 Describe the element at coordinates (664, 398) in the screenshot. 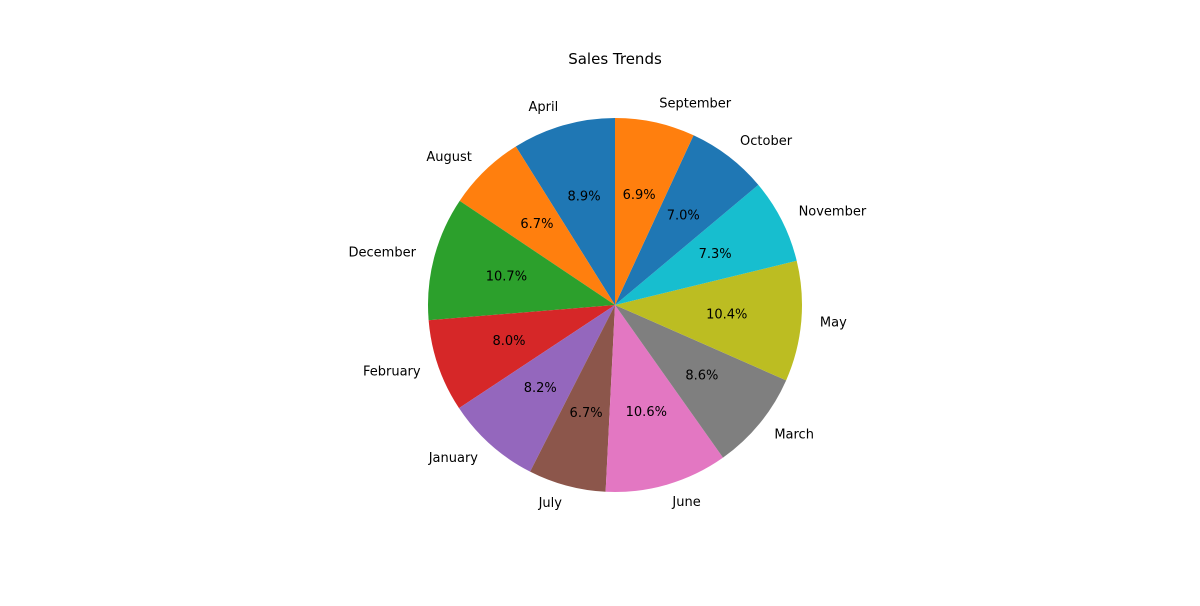

I see `pie-slice-june` at that location.